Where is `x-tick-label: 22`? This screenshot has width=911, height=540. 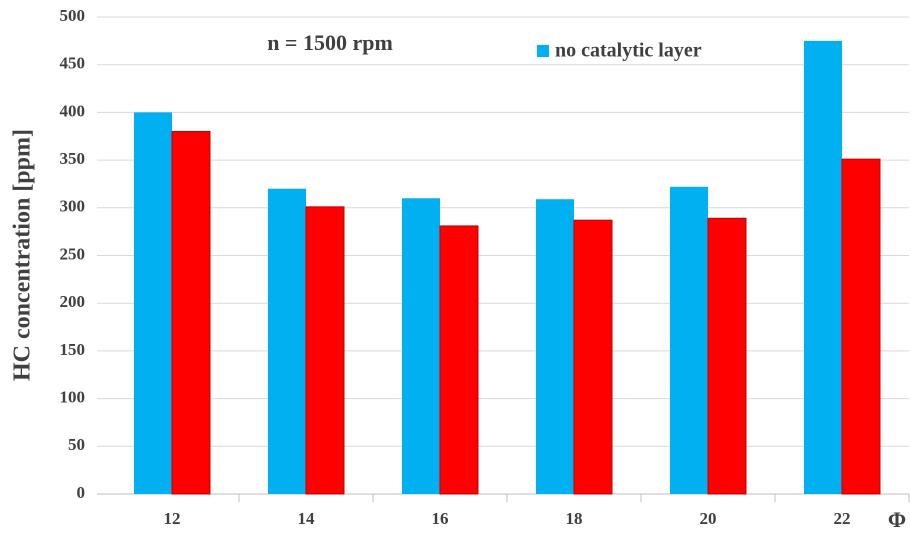 x-tick-label: 22 is located at coordinates (842, 518).